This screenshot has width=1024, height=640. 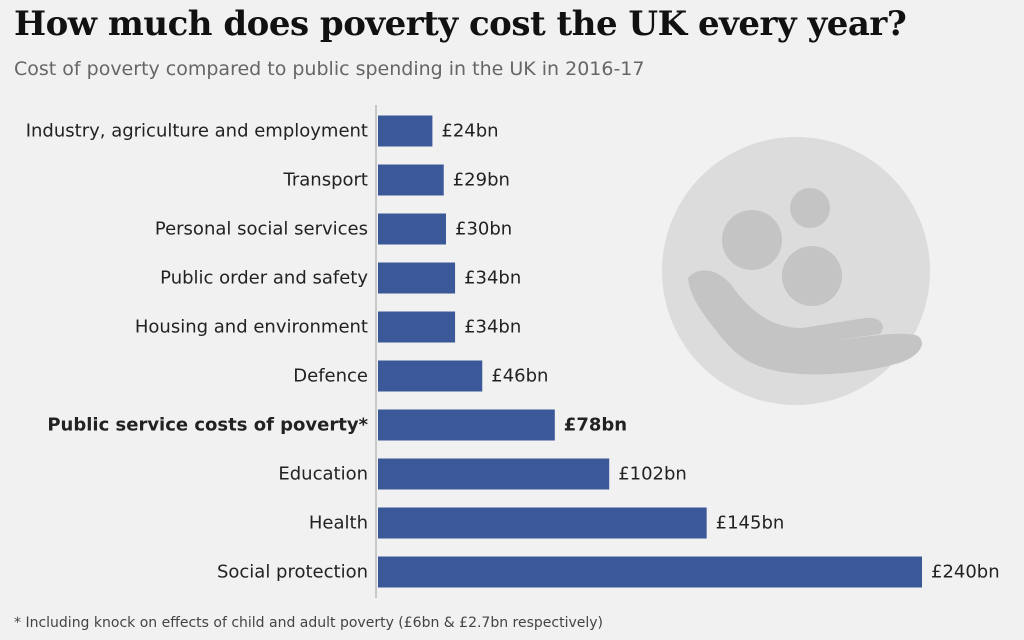 What do you see at coordinates (812, 276) in the screenshot?
I see `icon-person-right` at bounding box center [812, 276].